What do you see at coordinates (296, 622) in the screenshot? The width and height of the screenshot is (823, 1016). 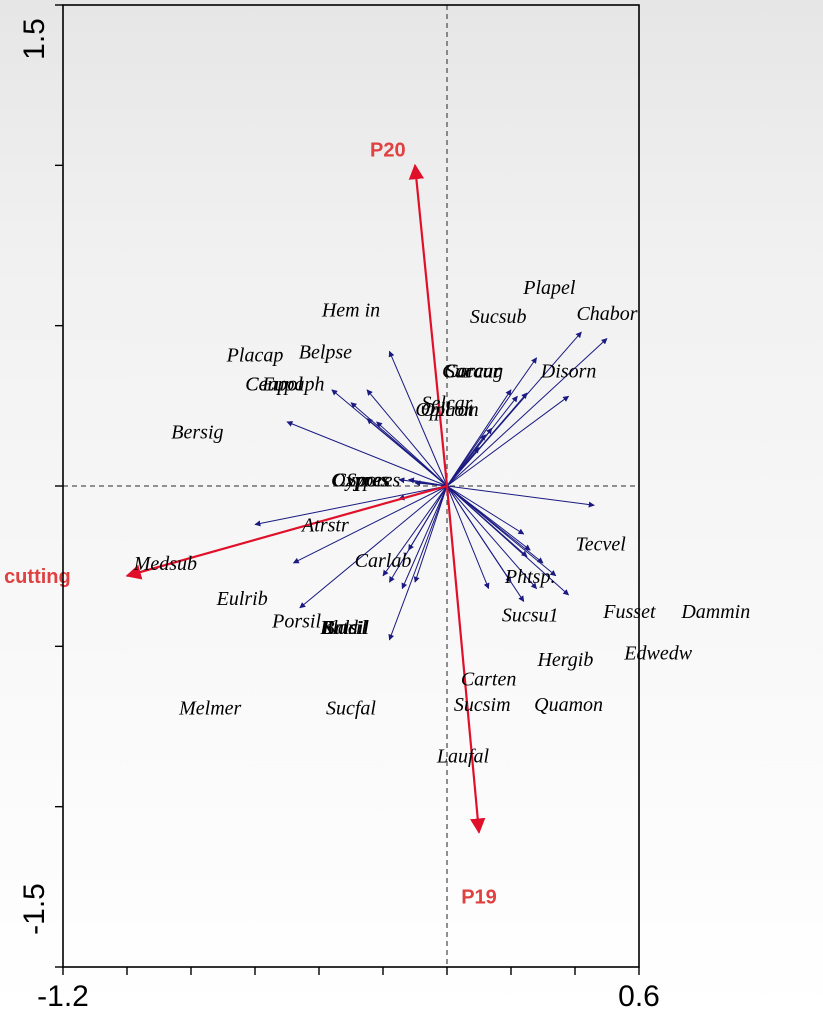 I see `species-label-porsil: Porsil` at bounding box center [296, 622].